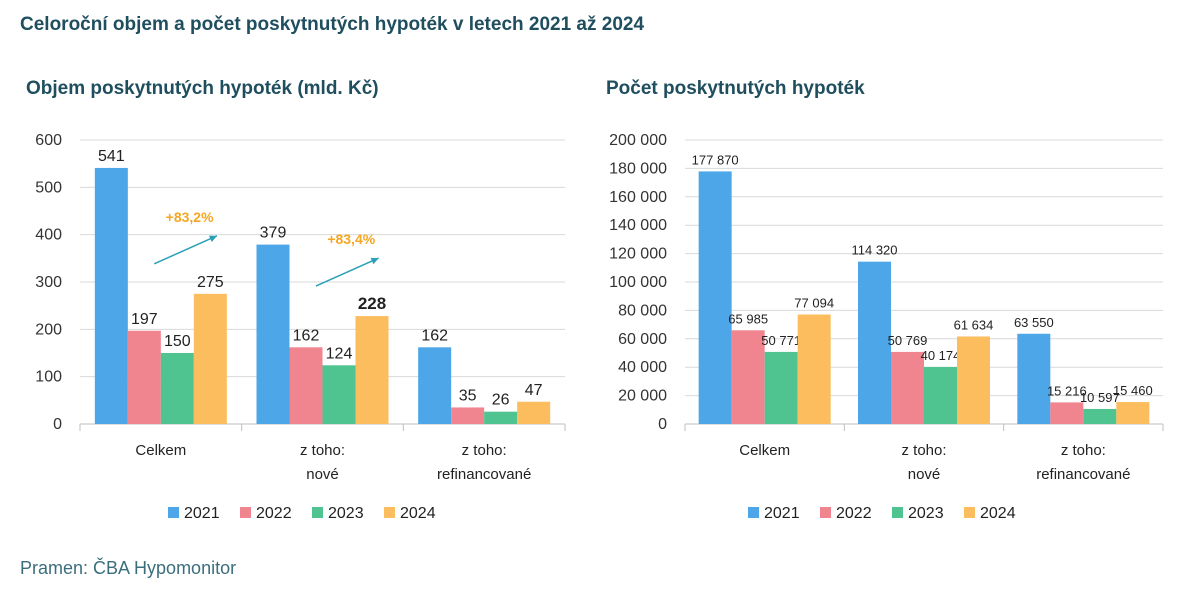 This screenshot has height=596, width=1183. I want to click on count-data-label: 177 870, so click(715, 159).